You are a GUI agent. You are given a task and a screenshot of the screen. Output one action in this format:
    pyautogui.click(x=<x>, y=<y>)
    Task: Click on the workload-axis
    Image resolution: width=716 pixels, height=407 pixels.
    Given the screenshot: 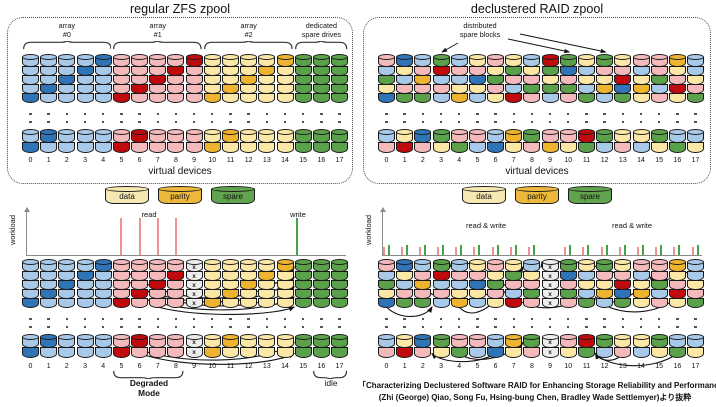 What is the action you would take?
    pyautogui.click(x=383, y=233)
    